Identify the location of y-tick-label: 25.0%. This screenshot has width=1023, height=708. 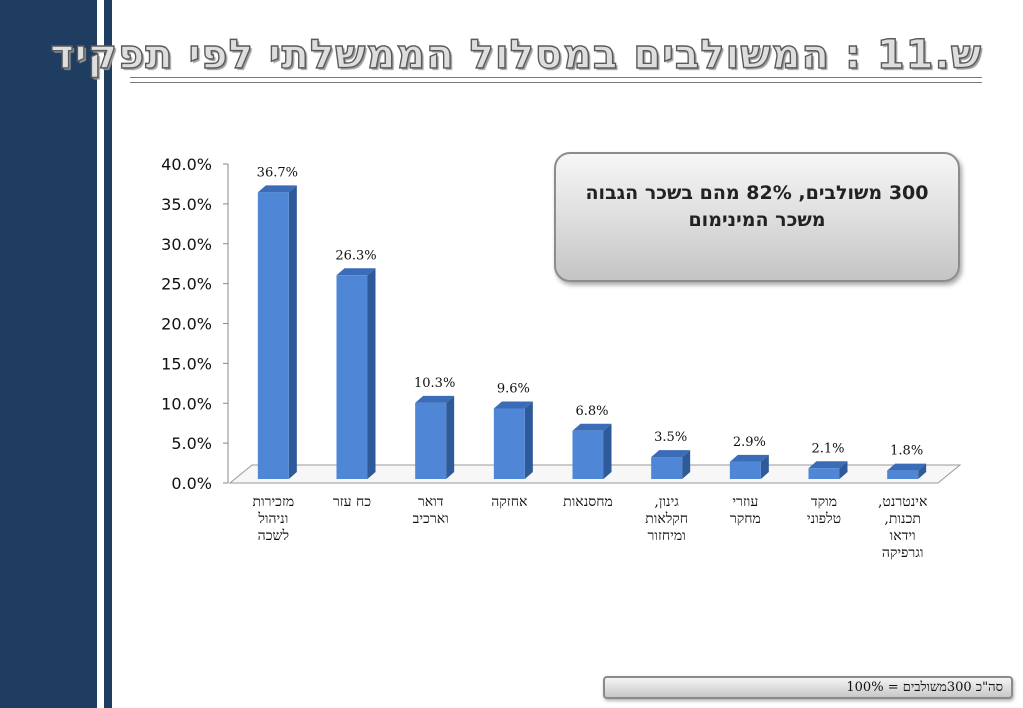
(186, 284).